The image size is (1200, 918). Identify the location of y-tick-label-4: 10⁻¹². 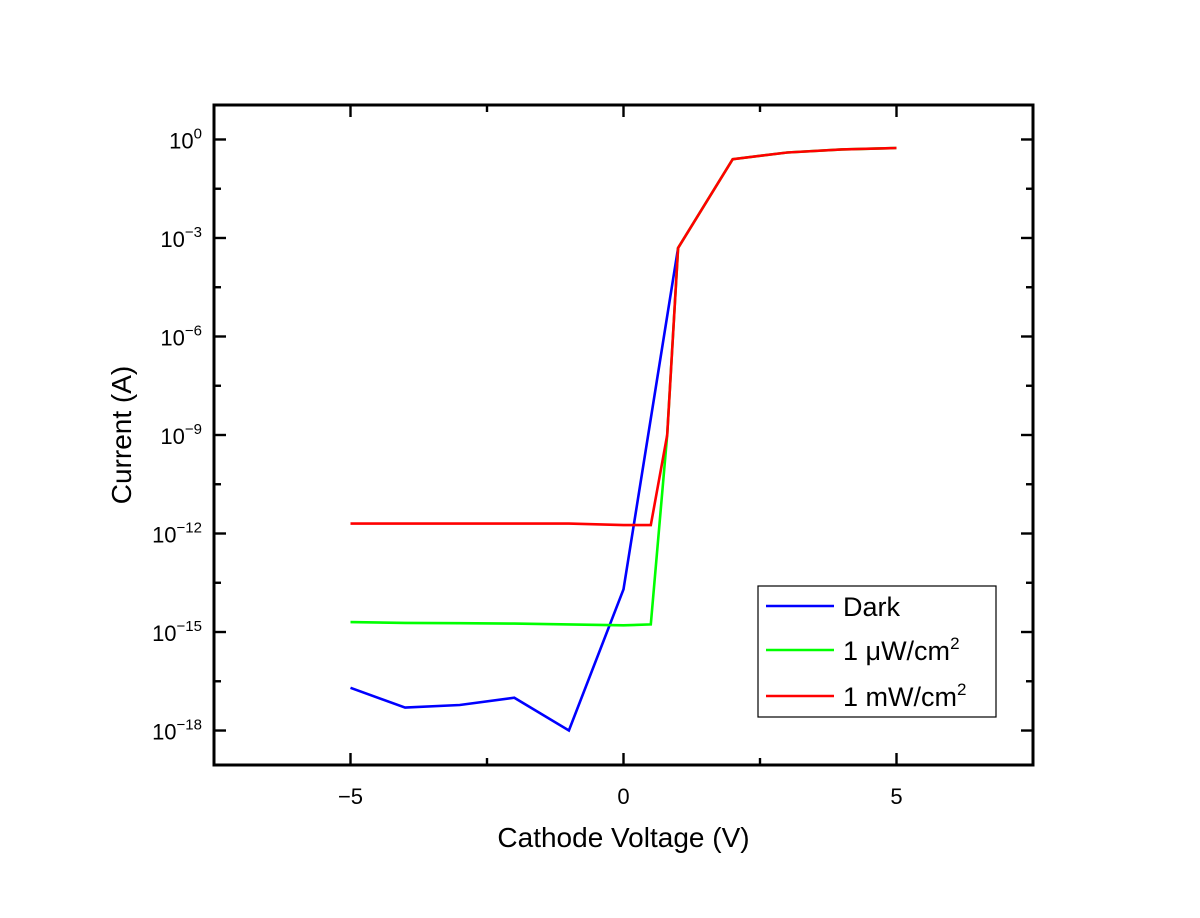
(177, 534).